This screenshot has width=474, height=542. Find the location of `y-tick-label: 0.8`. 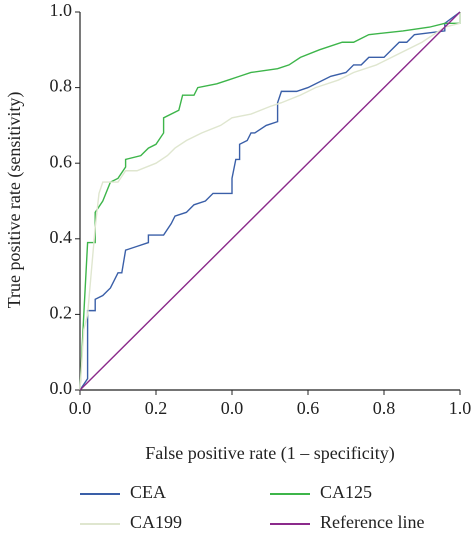

y-tick-label: 0.8 is located at coordinates (61, 86).